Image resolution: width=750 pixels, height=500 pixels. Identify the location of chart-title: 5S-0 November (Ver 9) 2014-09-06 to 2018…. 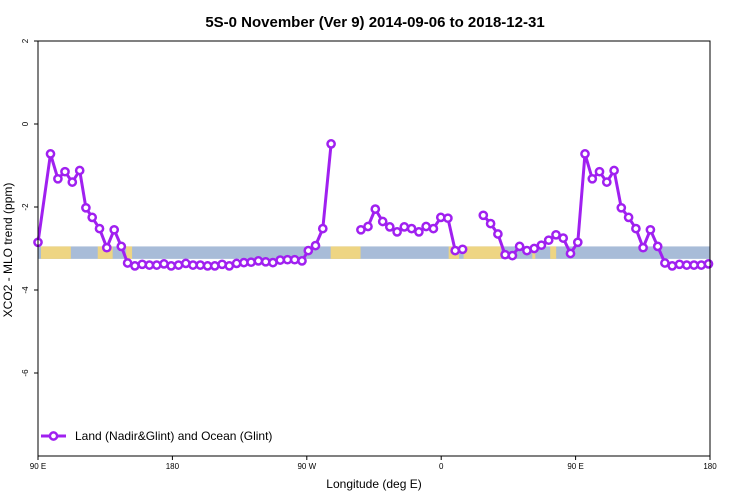
(374, 22).